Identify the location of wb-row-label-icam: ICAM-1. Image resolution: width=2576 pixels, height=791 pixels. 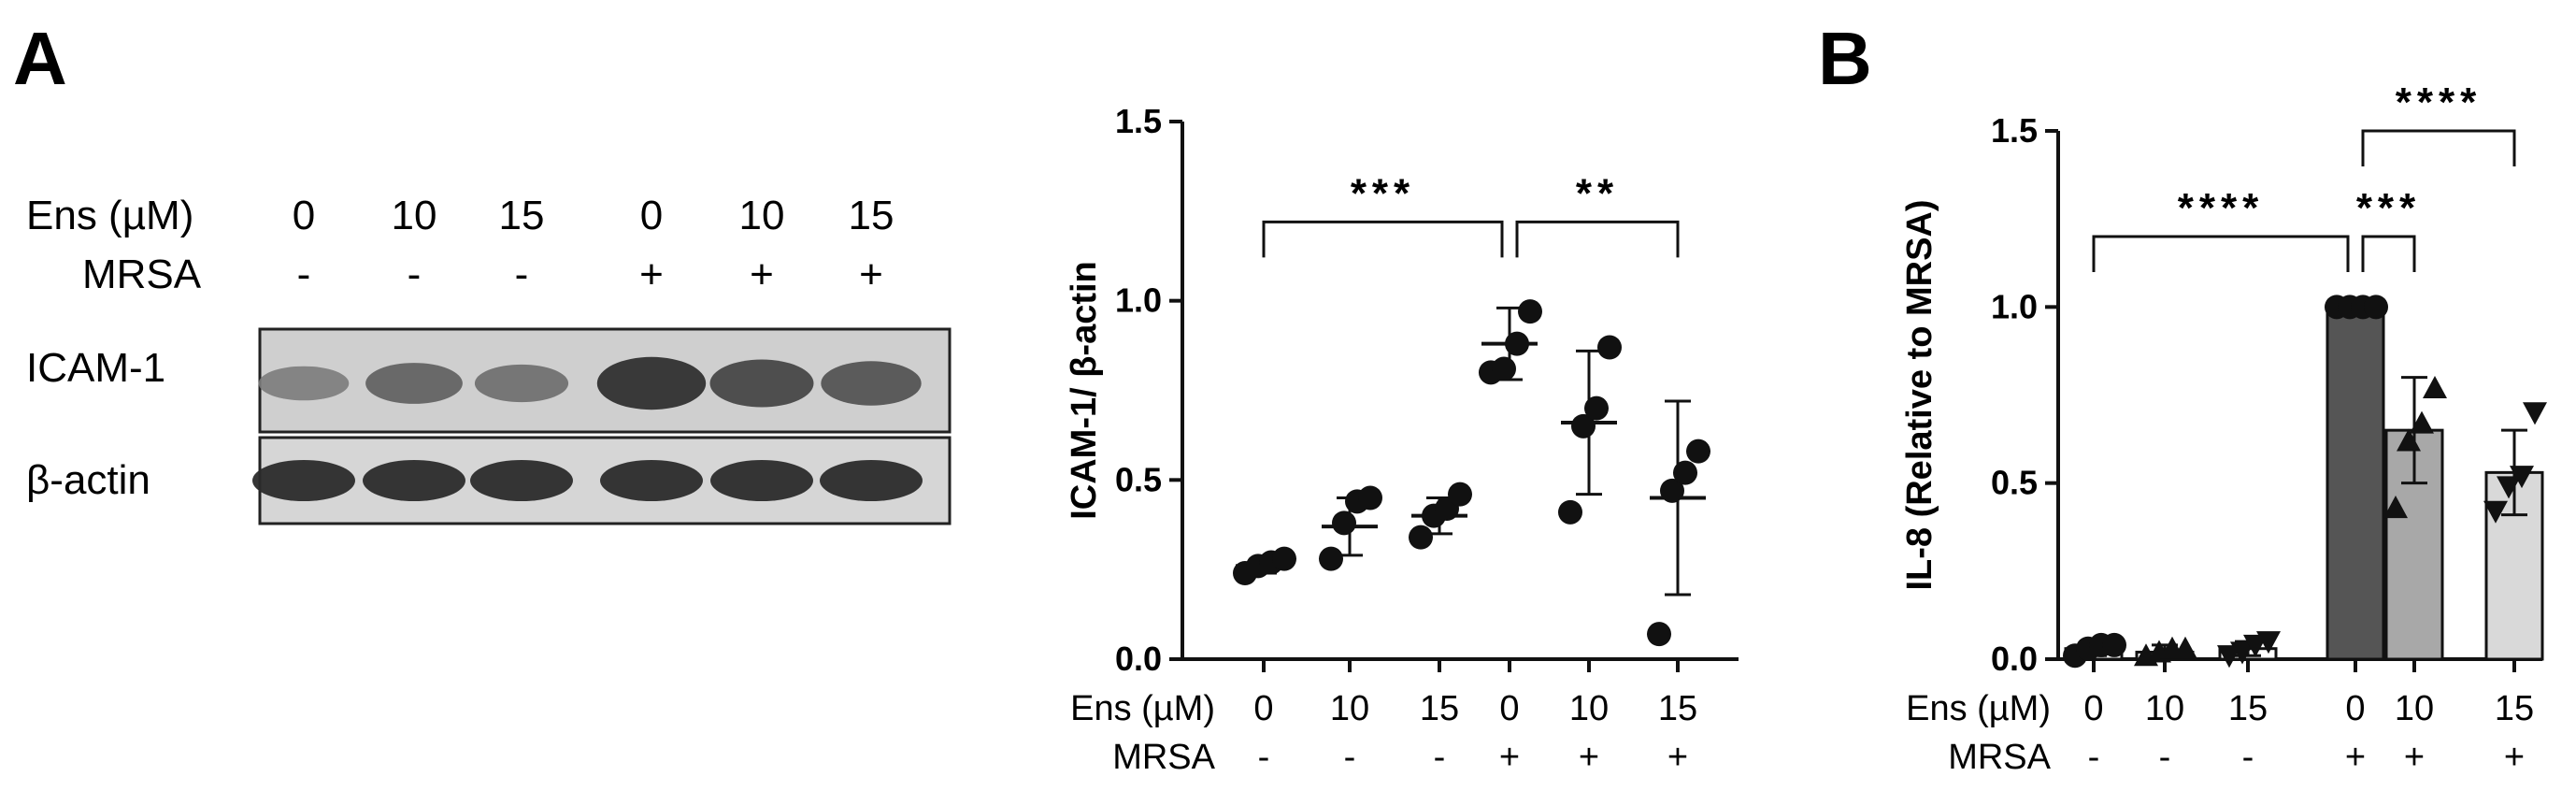
(95, 368).